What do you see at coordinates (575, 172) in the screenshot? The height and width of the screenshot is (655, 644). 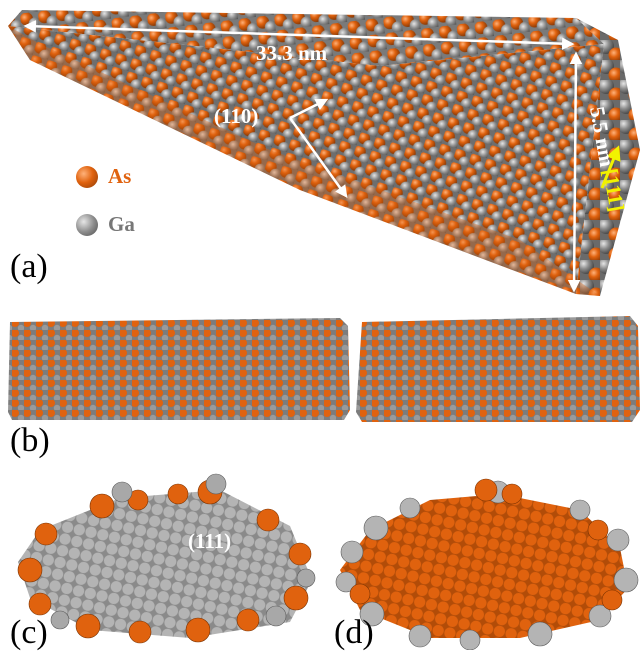 I see `width-arrow` at bounding box center [575, 172].